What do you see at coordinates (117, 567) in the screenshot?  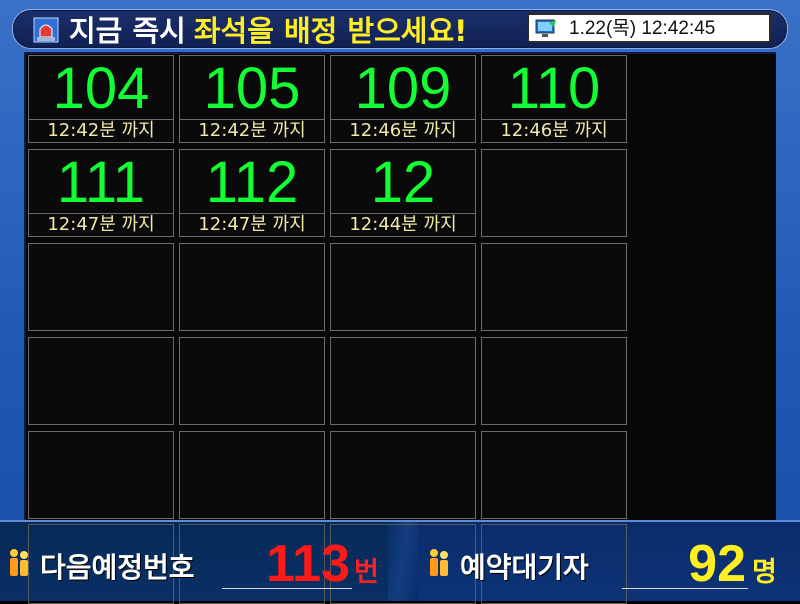 I see `next-number-label: 다음예정번호` at bounding box center [117, 567].